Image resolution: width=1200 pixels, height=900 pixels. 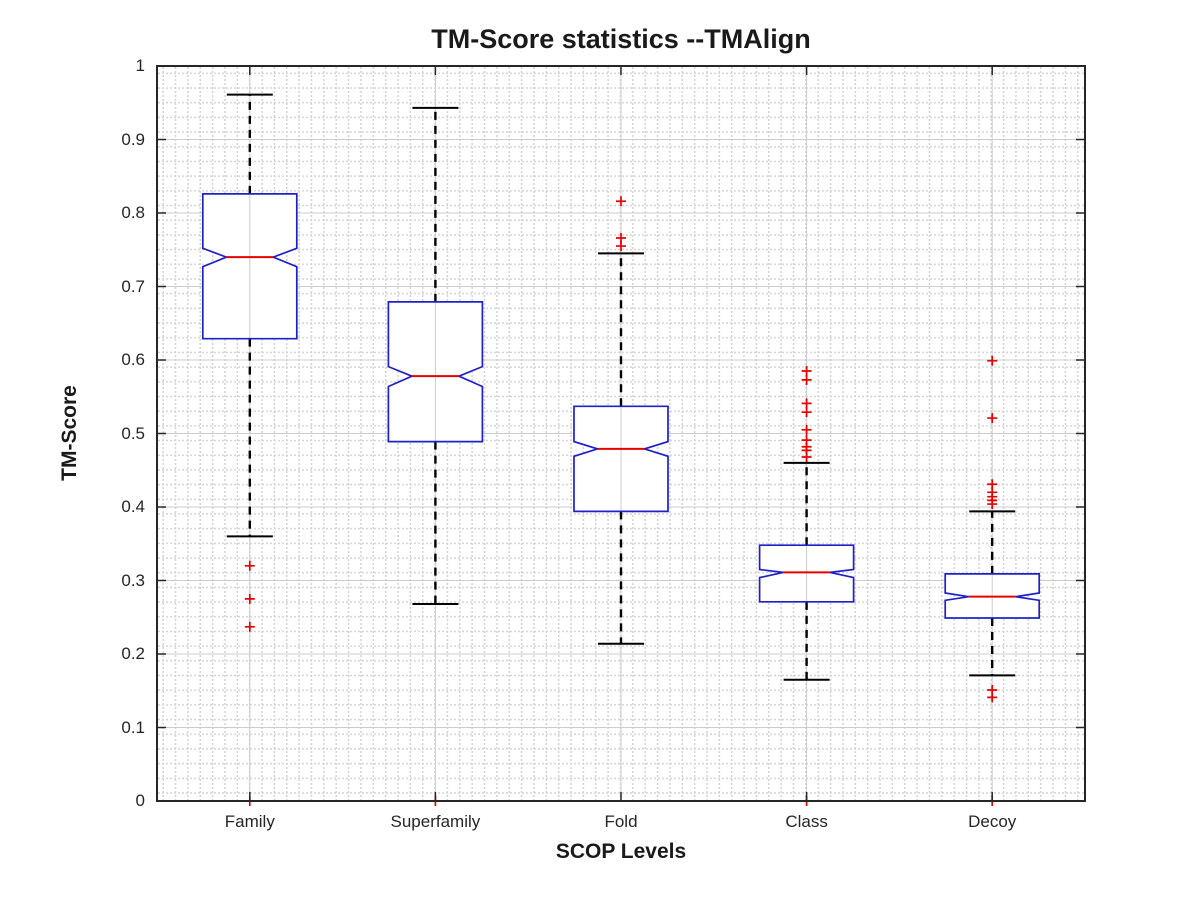 What do you see at coordinates (806, 821) in the screenshot?
I see `x-tick-label: Class` at bounding box center [806, 821].